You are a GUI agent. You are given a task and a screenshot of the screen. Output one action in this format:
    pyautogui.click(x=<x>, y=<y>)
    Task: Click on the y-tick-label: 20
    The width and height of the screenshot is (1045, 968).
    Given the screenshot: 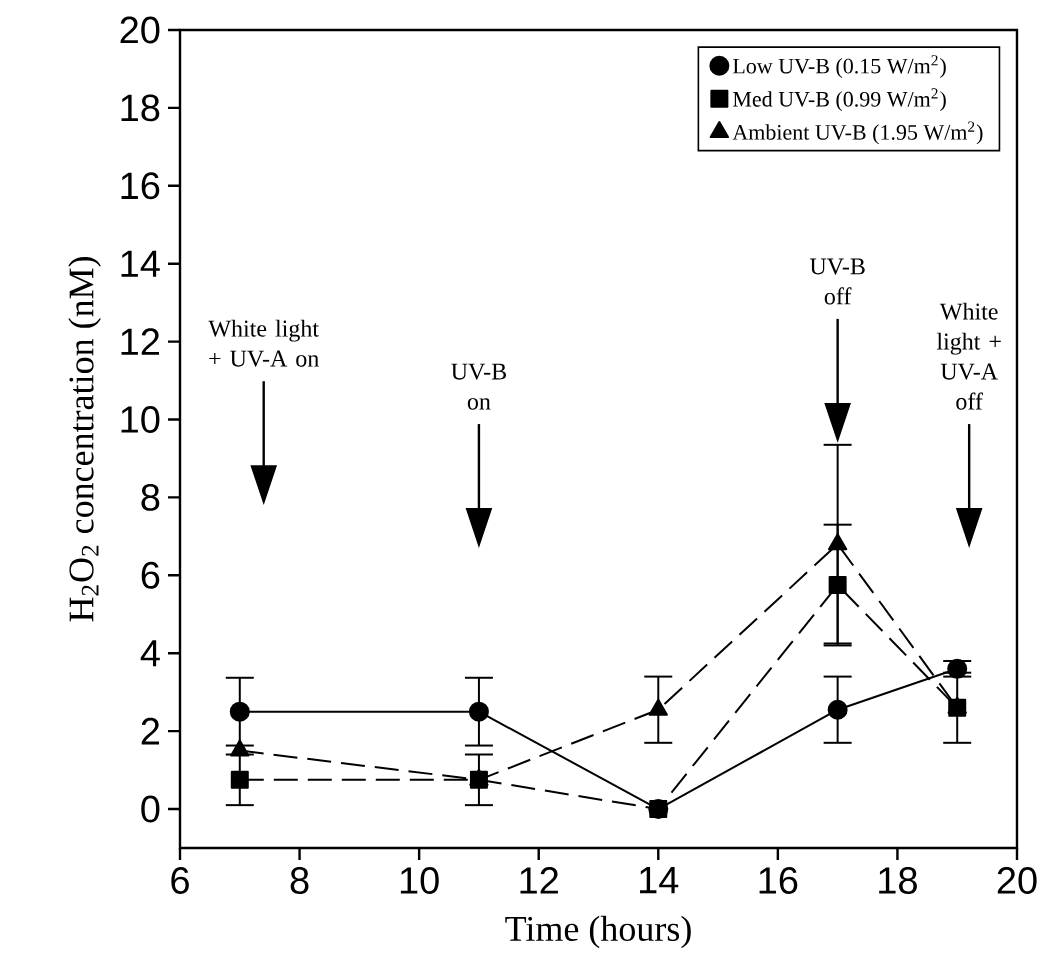 What is the action you would take?
    pyautogui.click(x=140, y=30)
    